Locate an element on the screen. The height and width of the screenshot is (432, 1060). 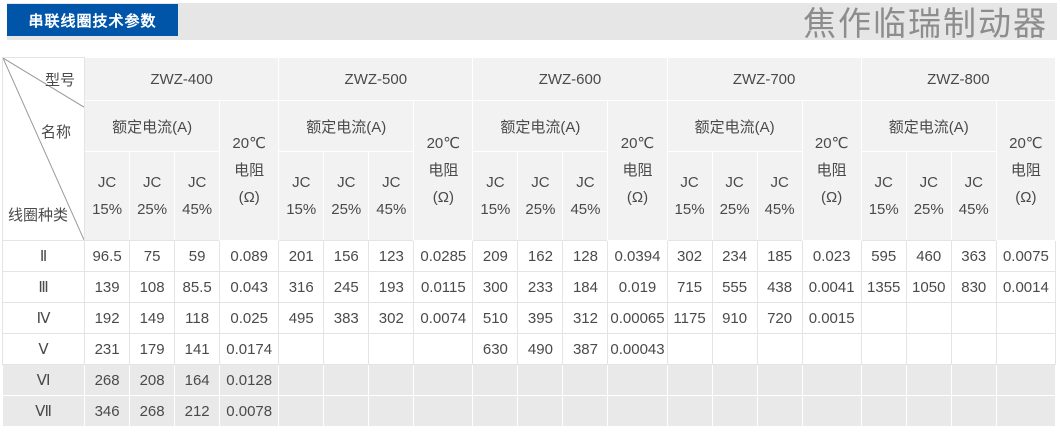
model-header-3: ZWZ-700 is located at coordinates (764, 79).